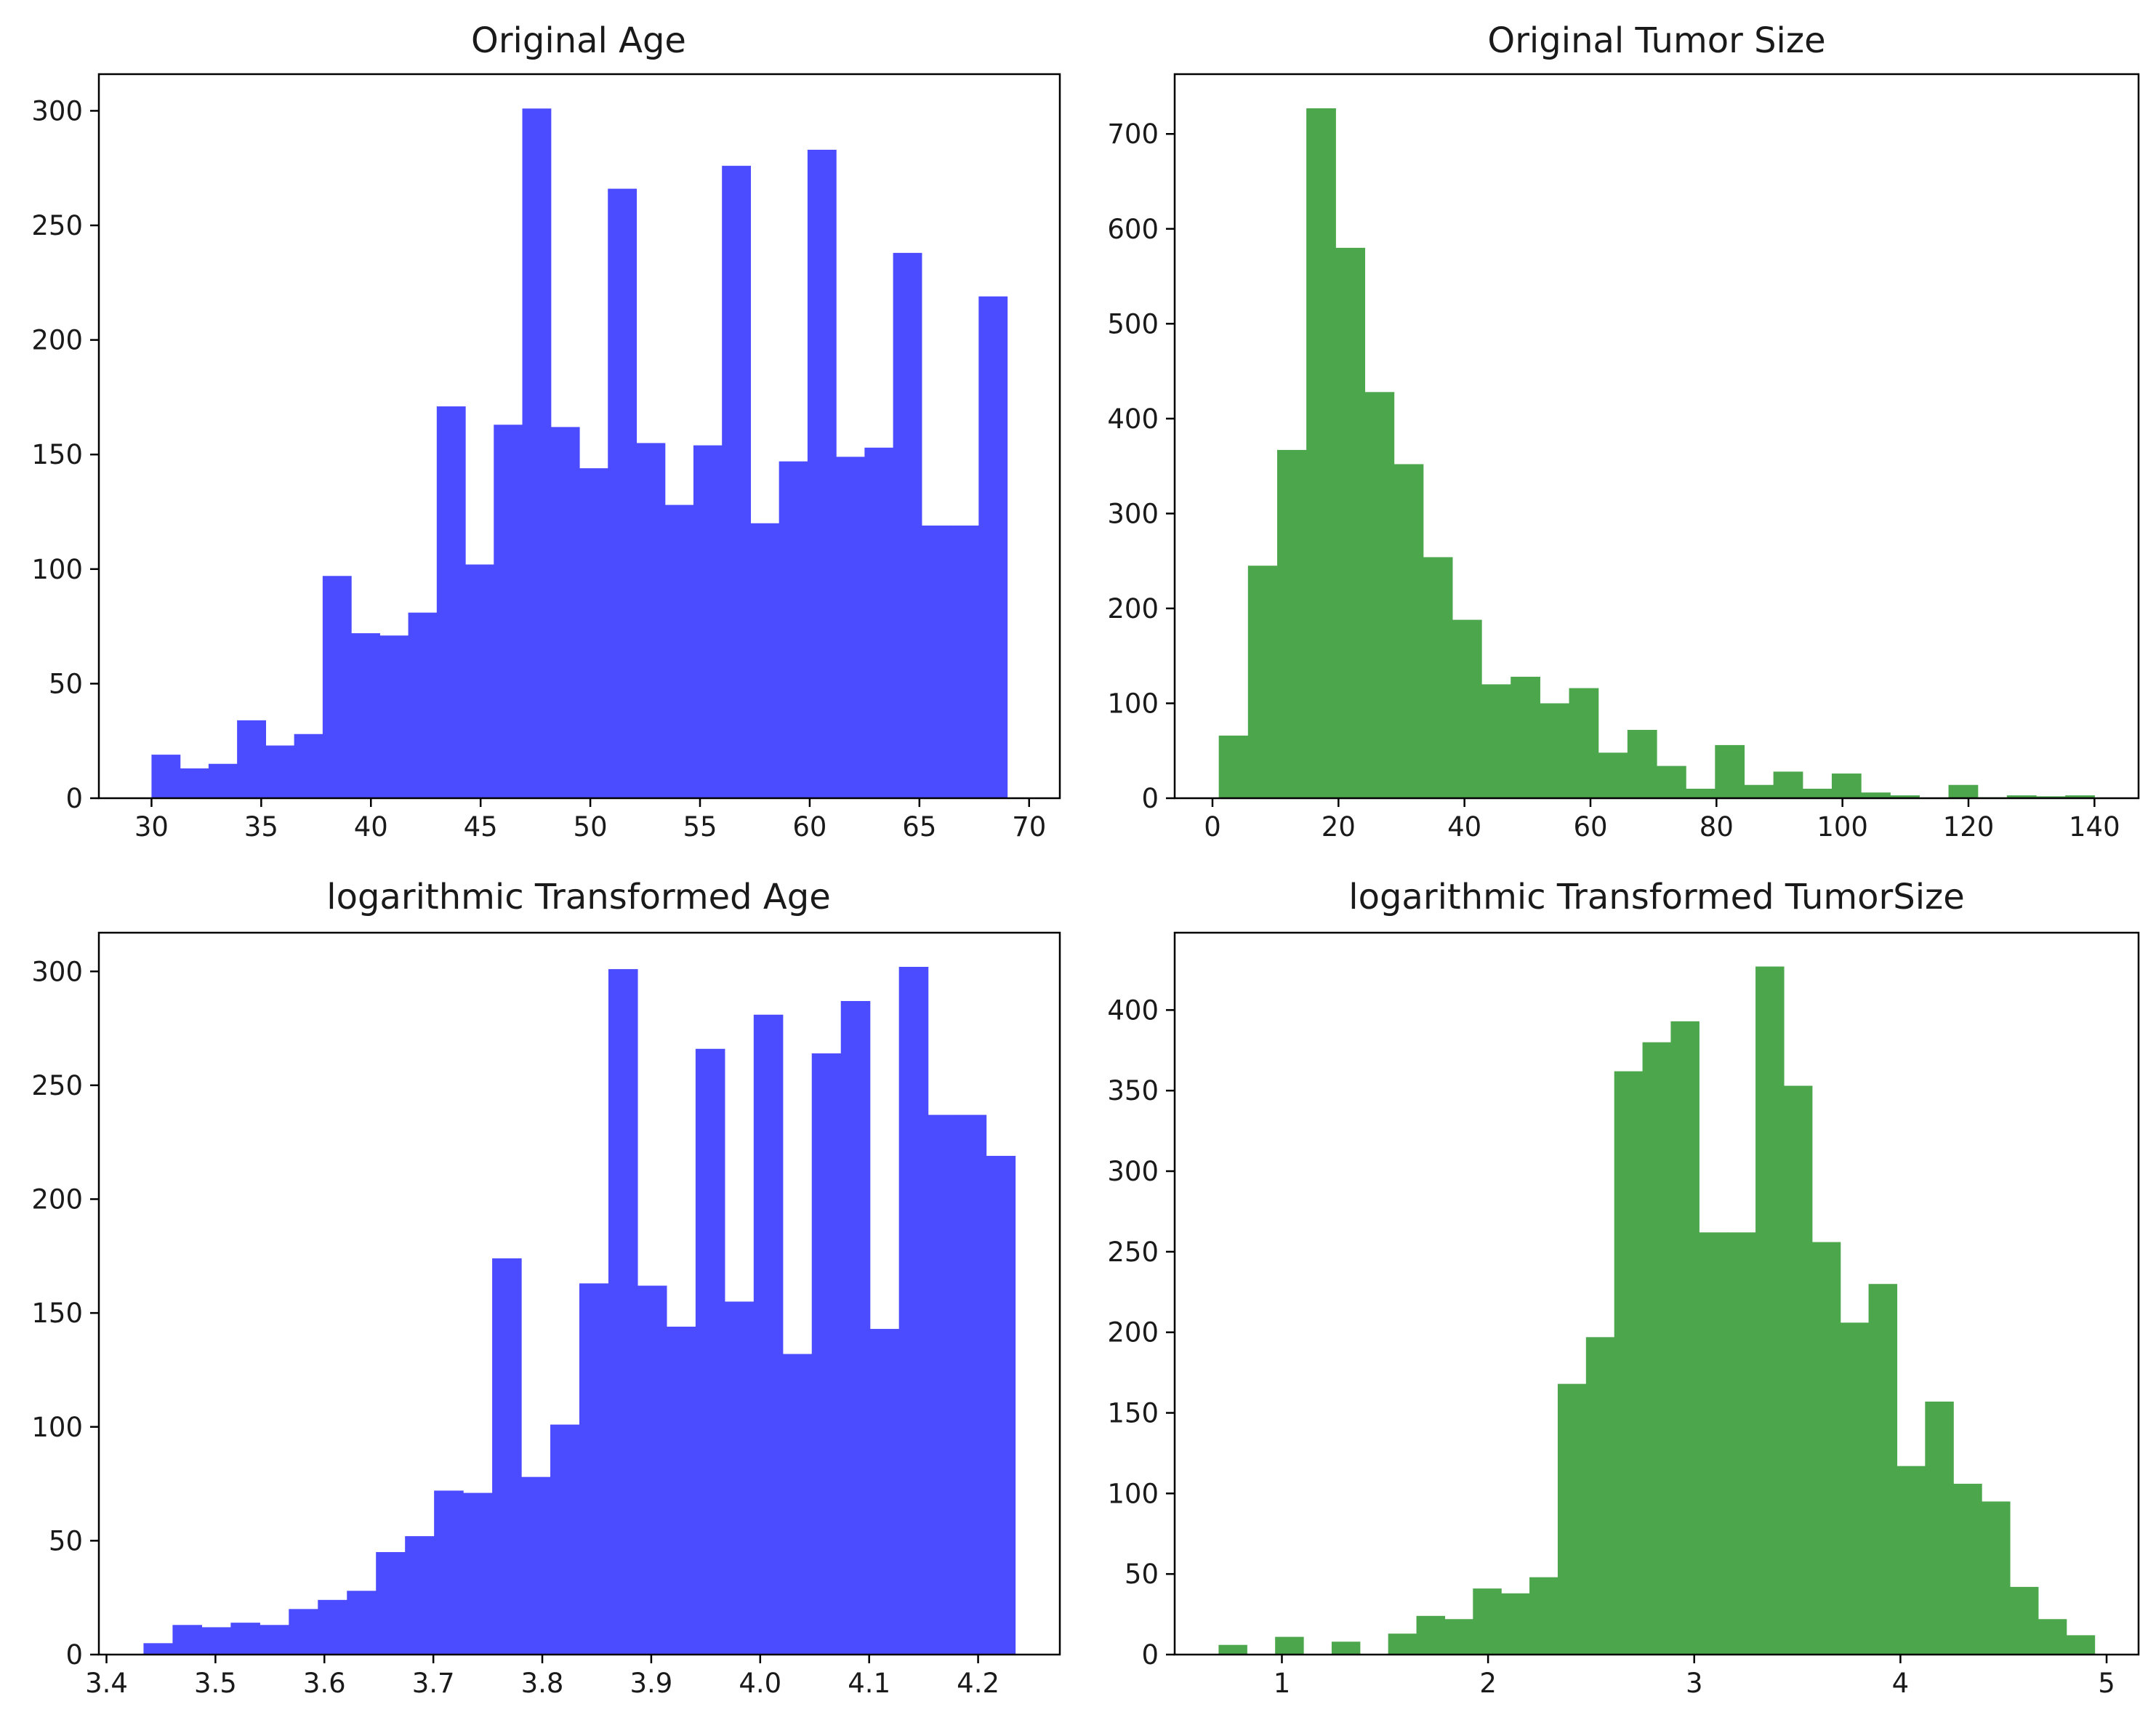  Describe the element at coordinates (1590, 827) in the screenshot. I see `x-tick-label: 60` at that location.